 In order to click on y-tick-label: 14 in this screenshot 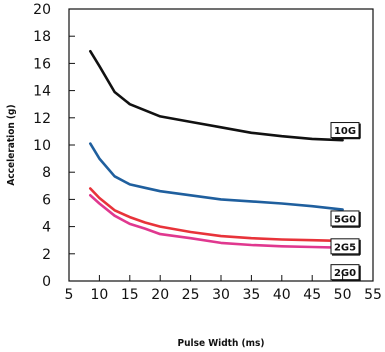, I will do `click(42, 92)`.